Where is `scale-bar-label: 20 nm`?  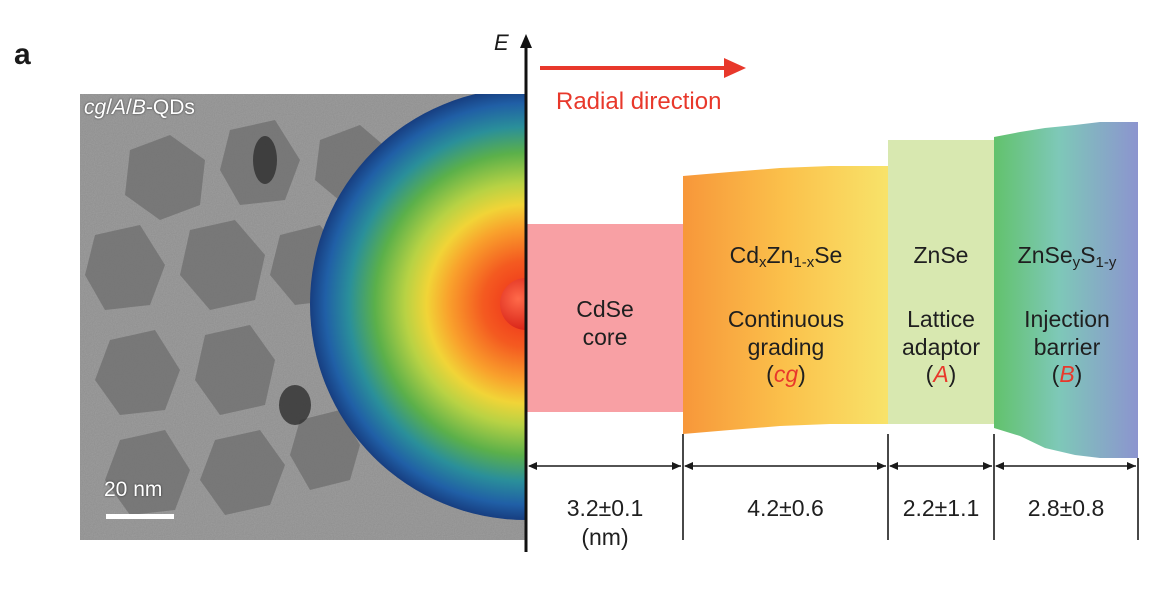 scale-bar-label: 20 nm is located at coordinates (133, 489).